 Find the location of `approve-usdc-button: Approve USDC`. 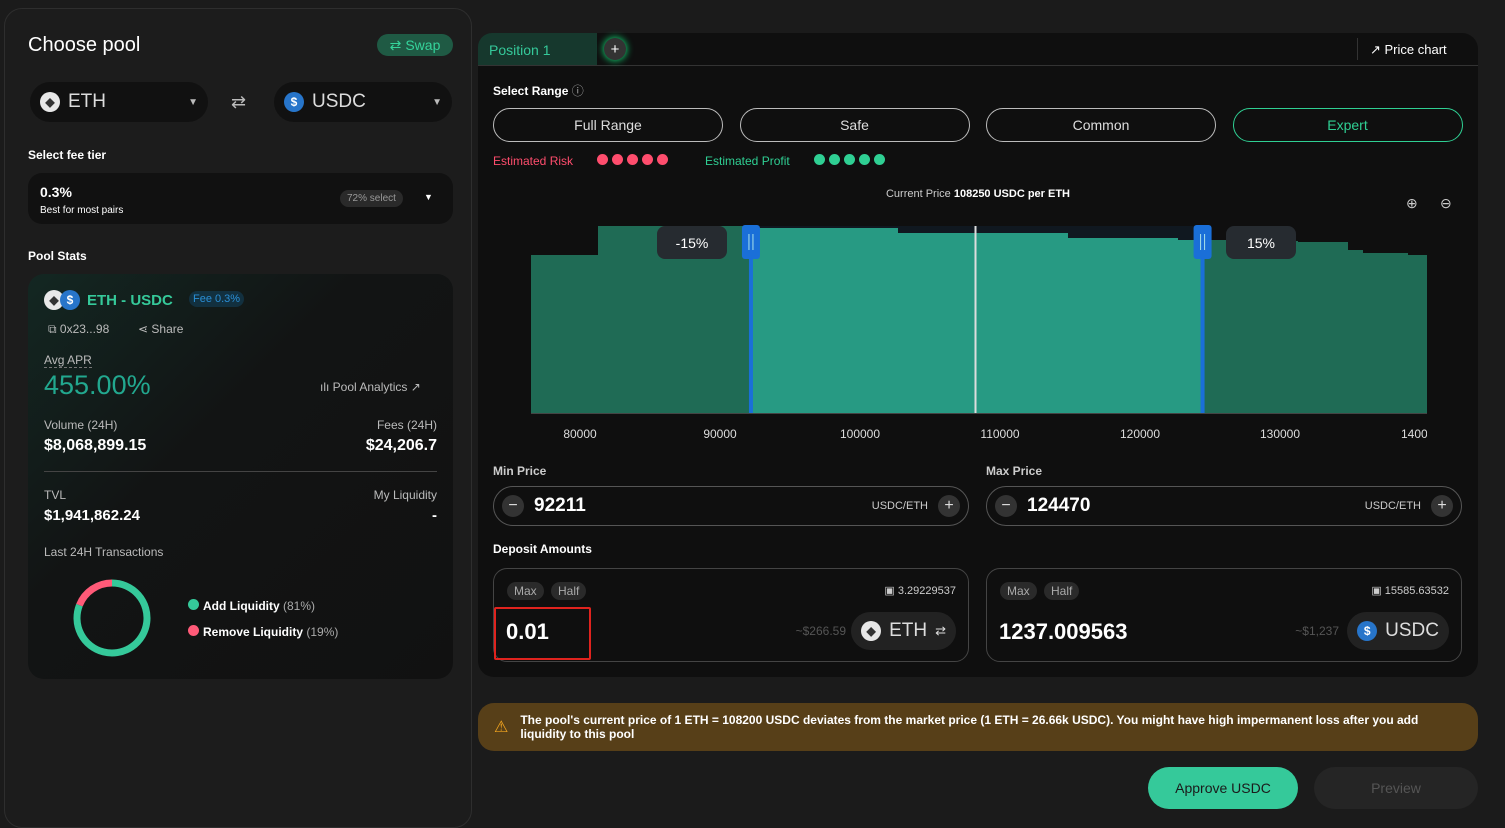

approve-usdc-button: Approve USDC is located at coordinates (1223, 788).